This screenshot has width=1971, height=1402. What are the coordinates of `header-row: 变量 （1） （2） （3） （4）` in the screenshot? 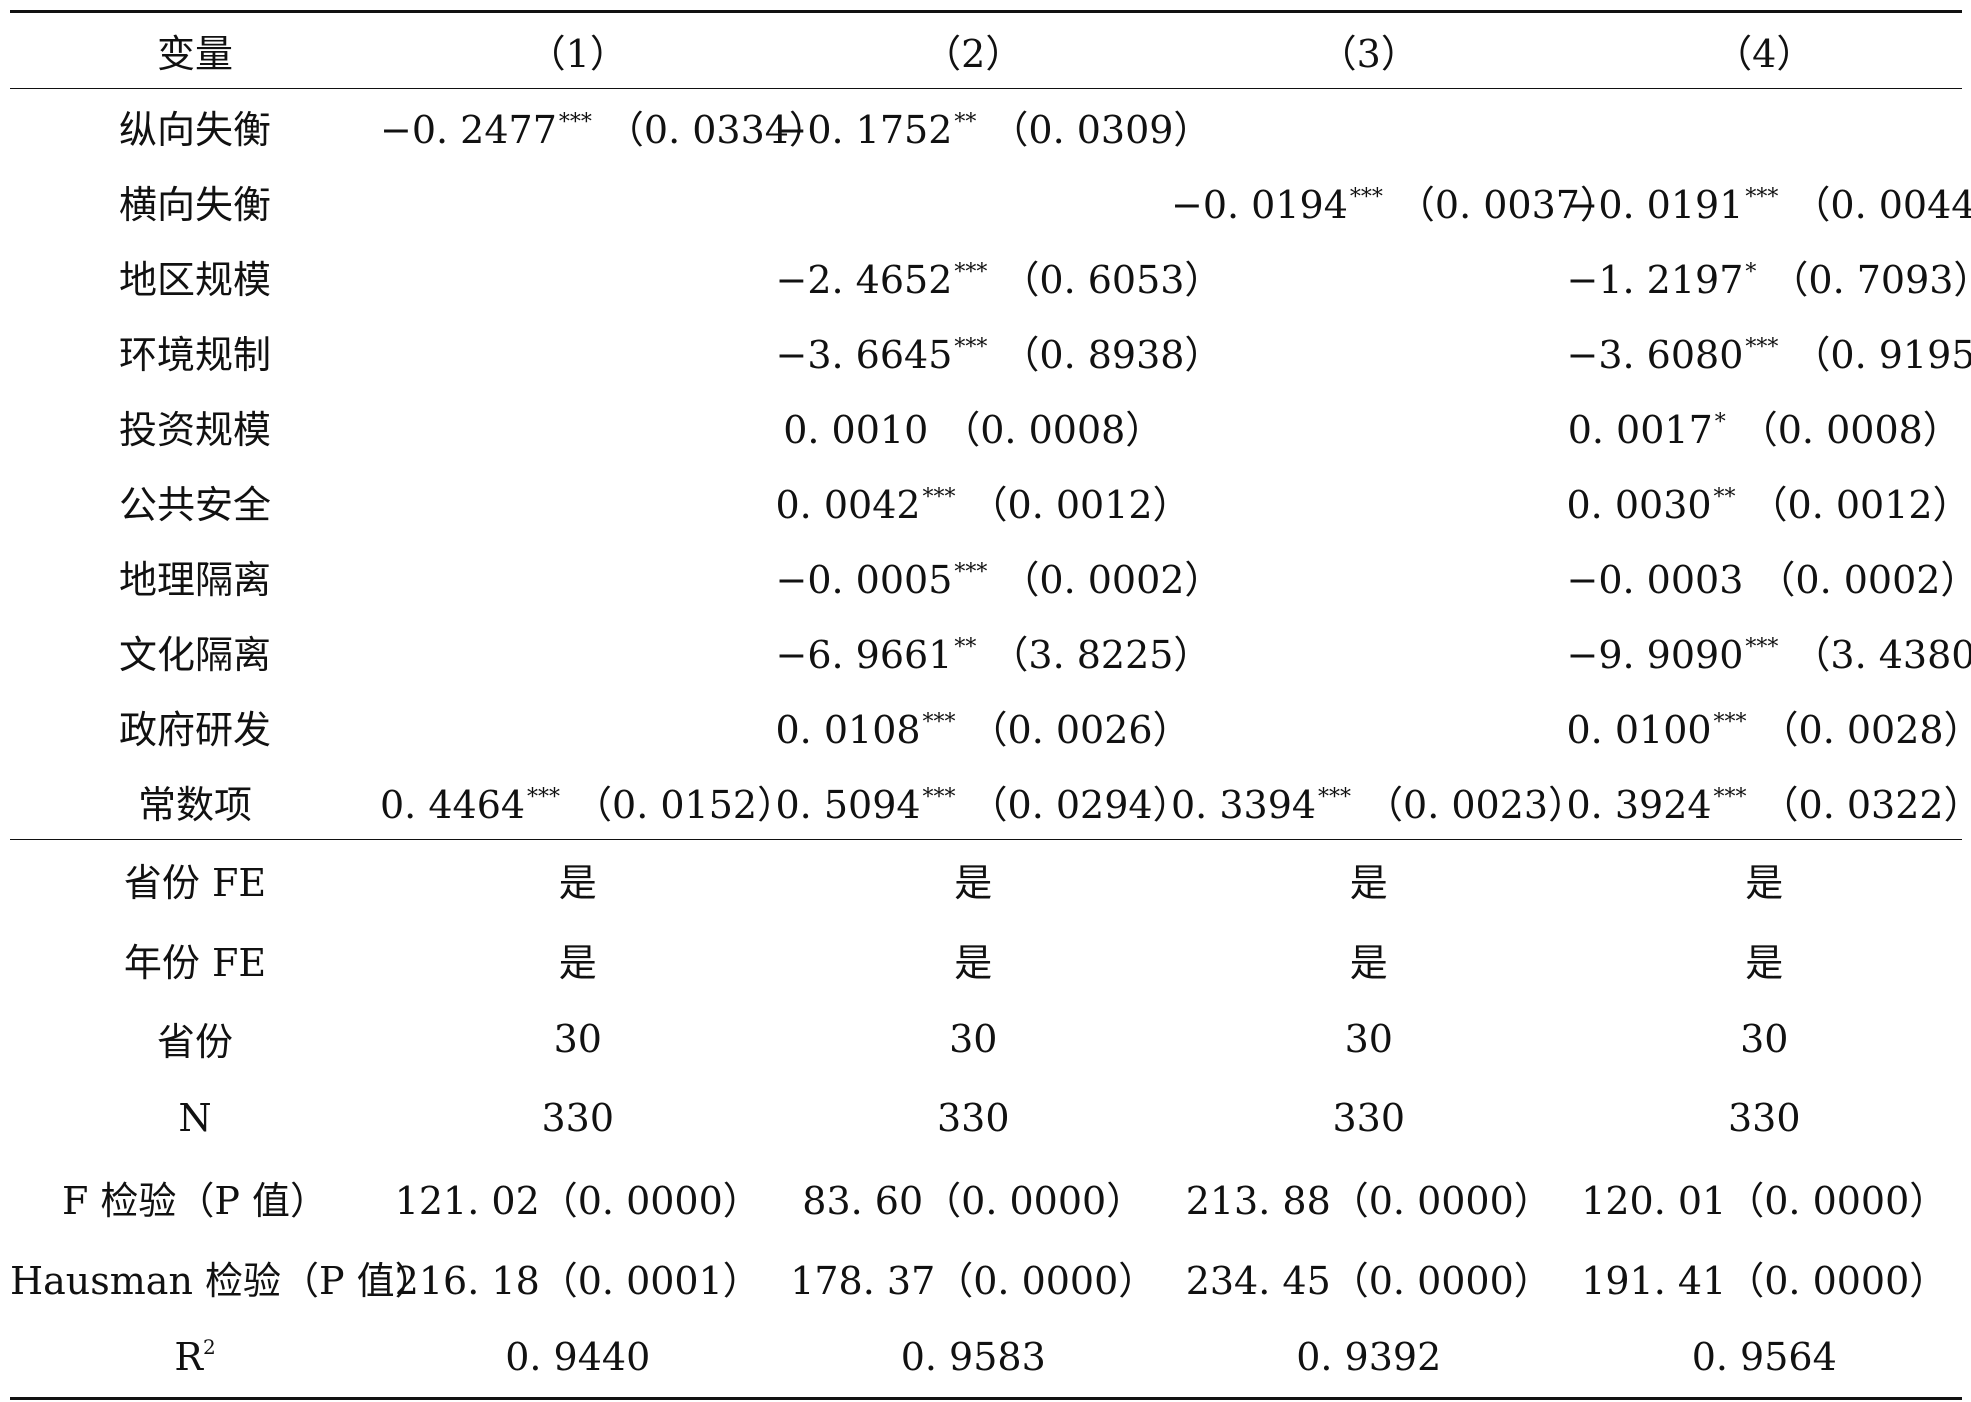 It's located at (986, 49).